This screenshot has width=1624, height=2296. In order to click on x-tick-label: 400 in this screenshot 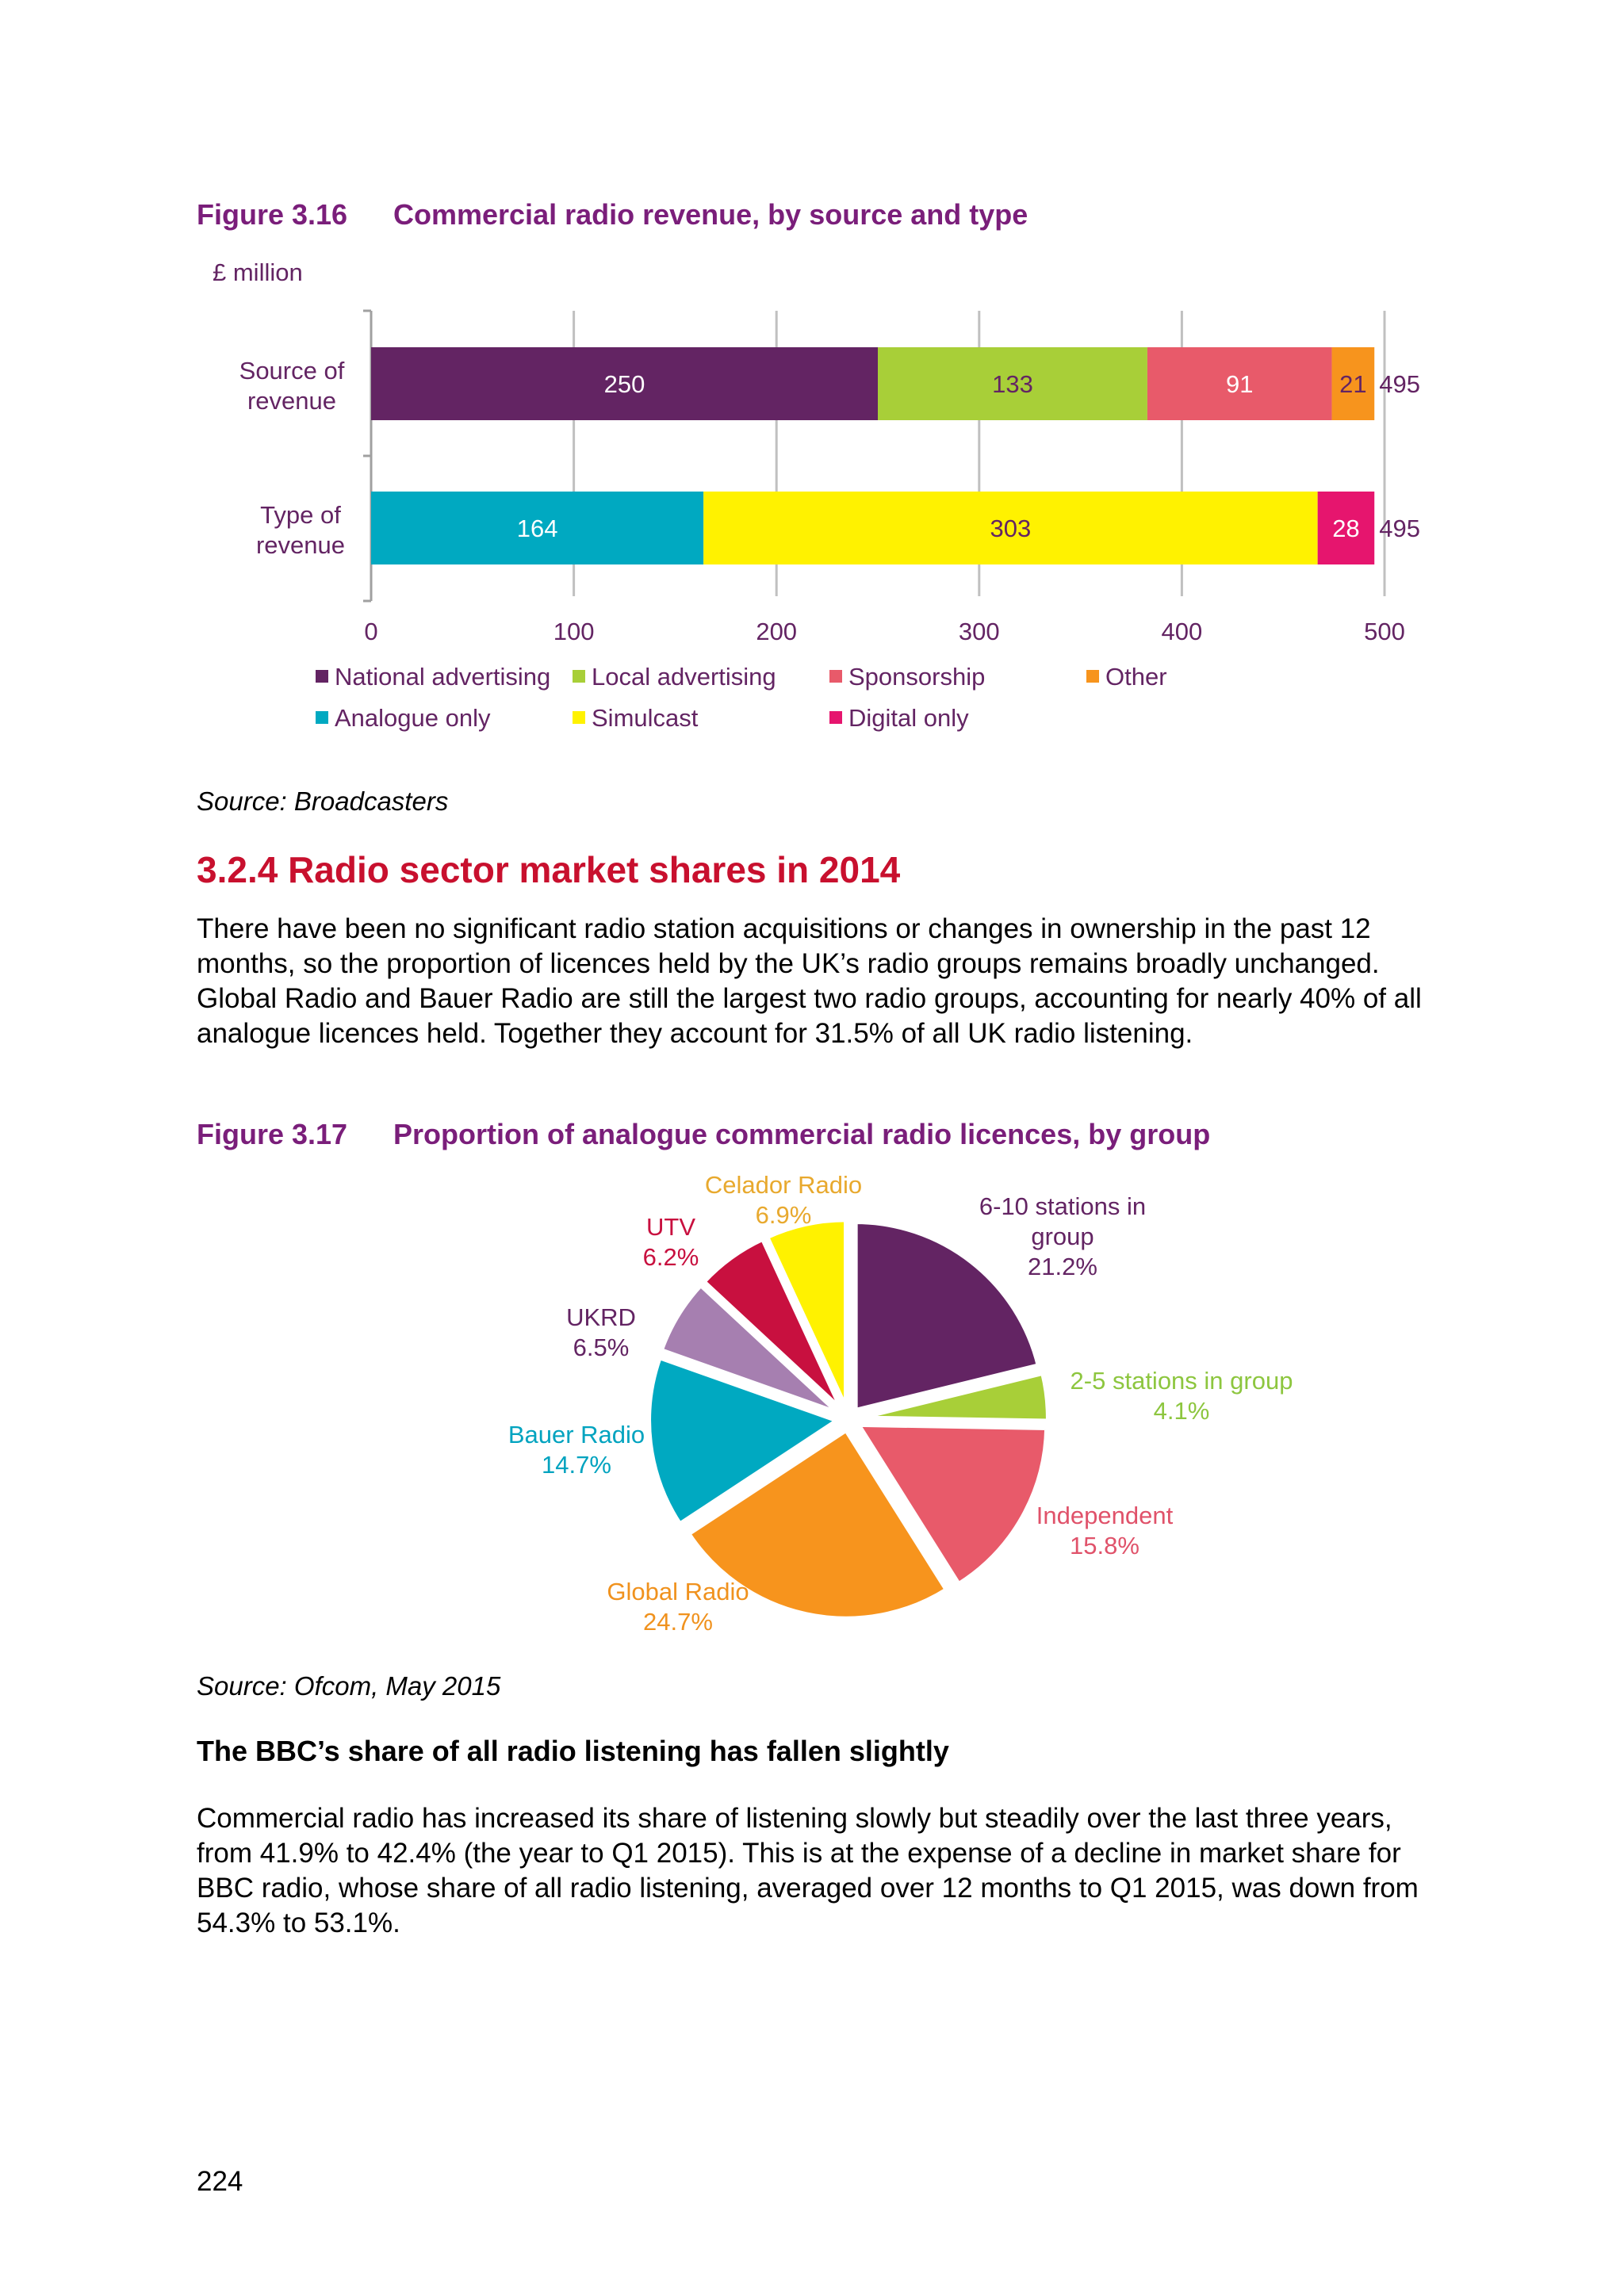, I will do `click(1182, 631)`.